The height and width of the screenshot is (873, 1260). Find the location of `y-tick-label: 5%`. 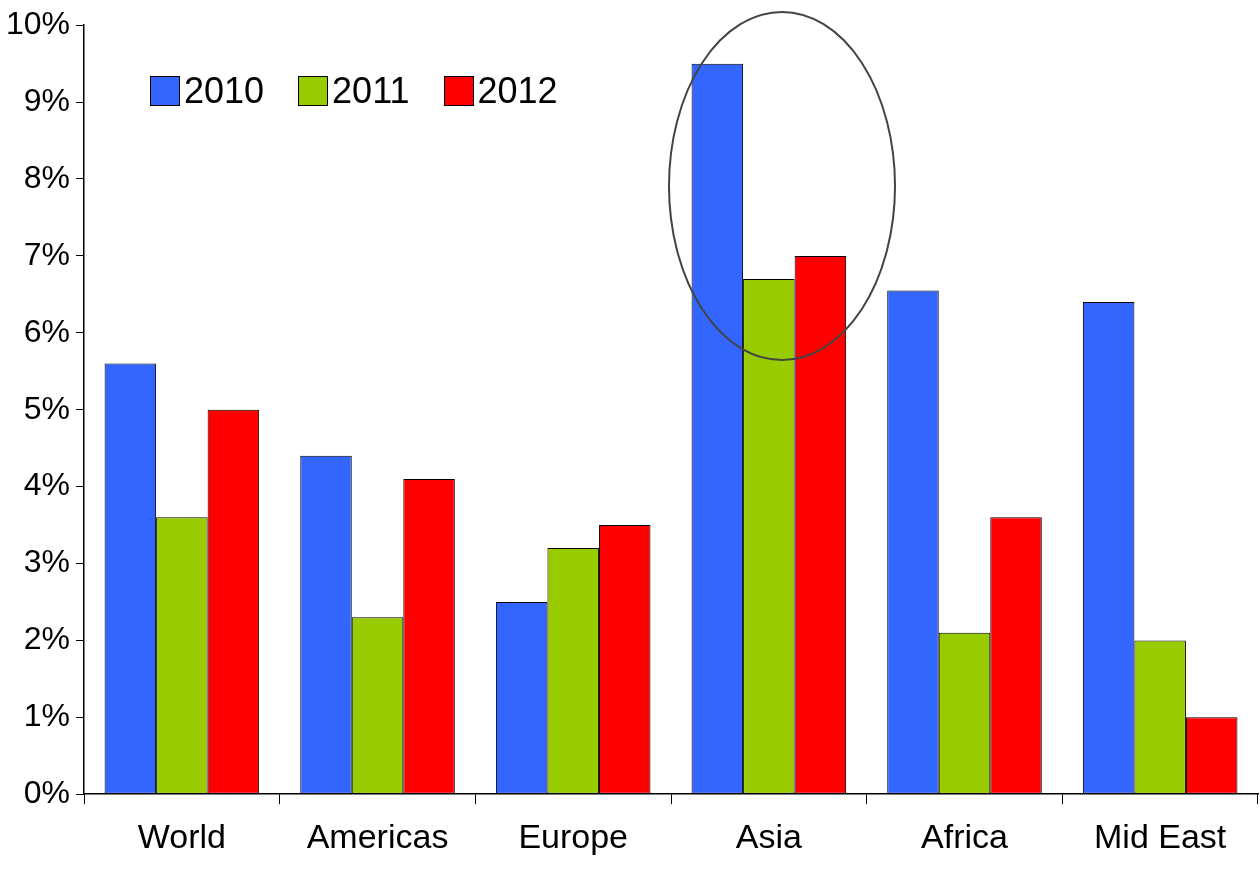

y-tick-label: 5% is located at coordinates (47, 407).